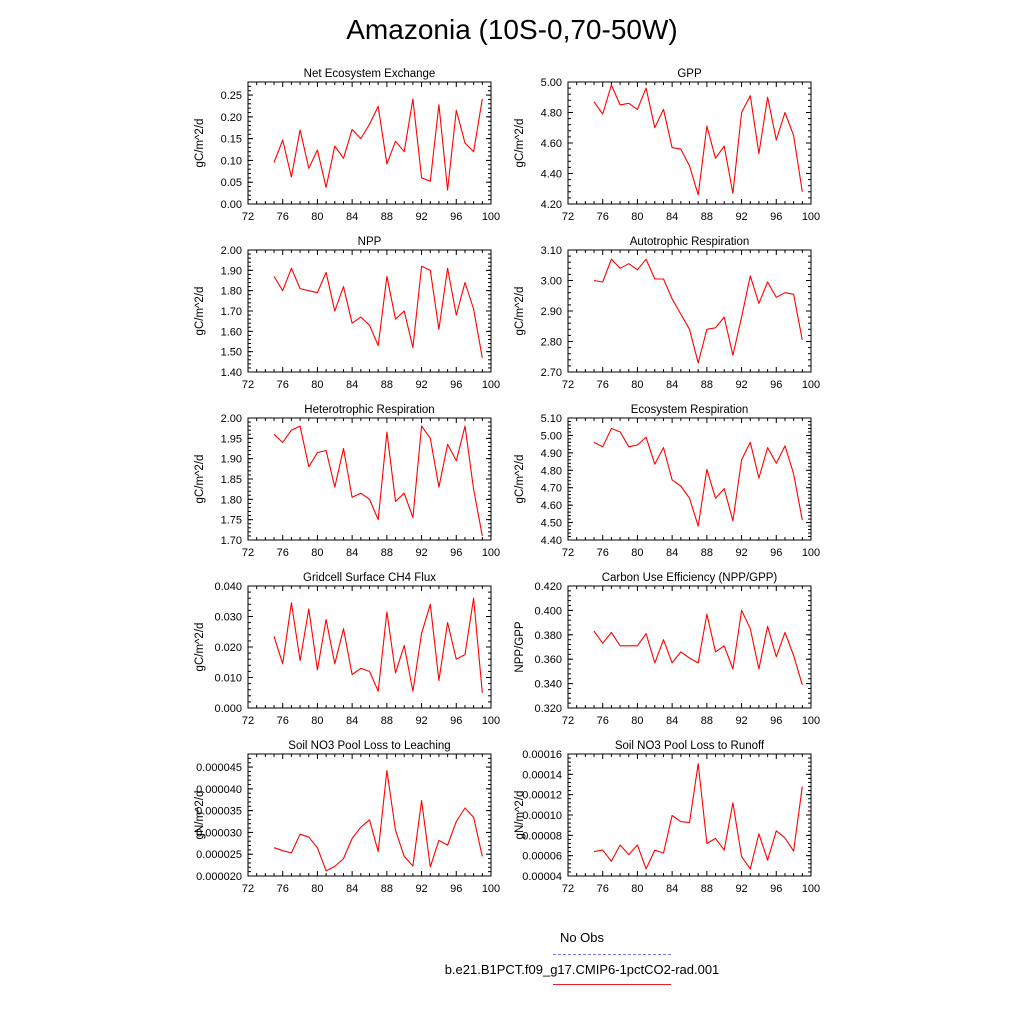 This screenshot has height=1024, width=1024. Describe the element at coordinates (369, 410) in the screenshot. I see `chart-5-title: Heterotrophic Respiration` at that location.